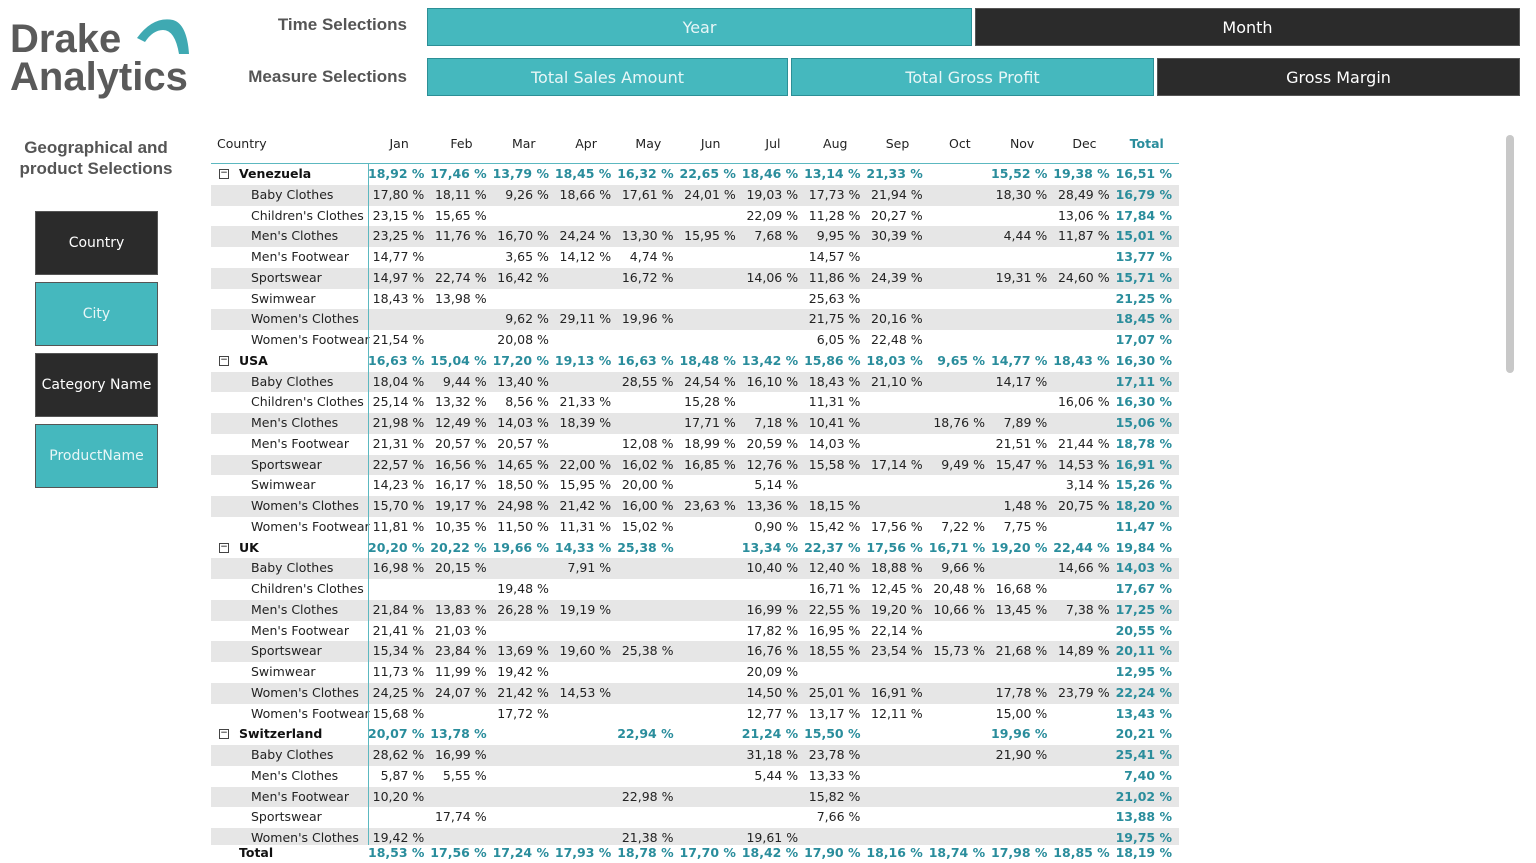  What do you see at coordinates (695, 817) in the screenshot?
I see `product-row: Sportswear 17,74 % 7,66 % 13,88 %` at bounding box center [695, 817].